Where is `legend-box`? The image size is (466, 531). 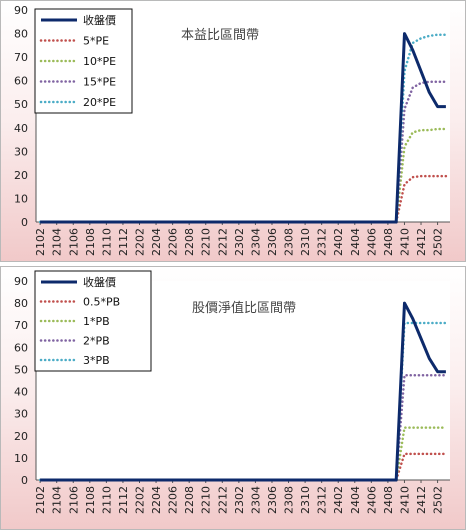 legend-box is located at coordinates (83, 61).